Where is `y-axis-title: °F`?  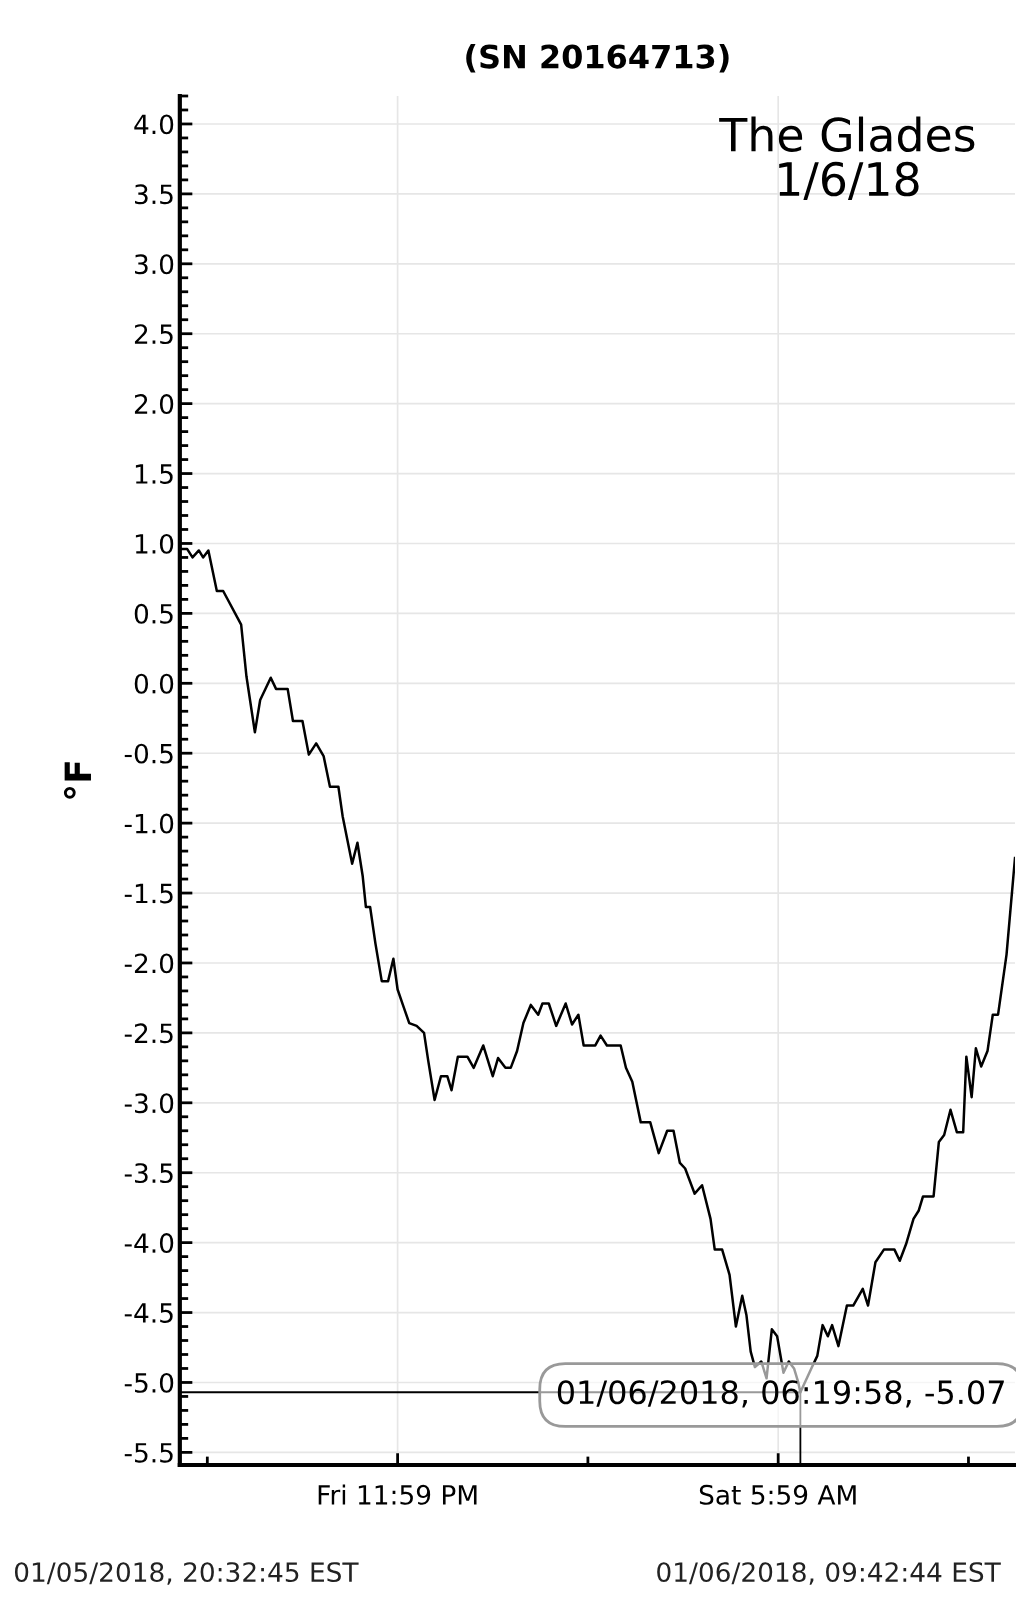 y-axis-title: °F is located at coordinates (77, 780).